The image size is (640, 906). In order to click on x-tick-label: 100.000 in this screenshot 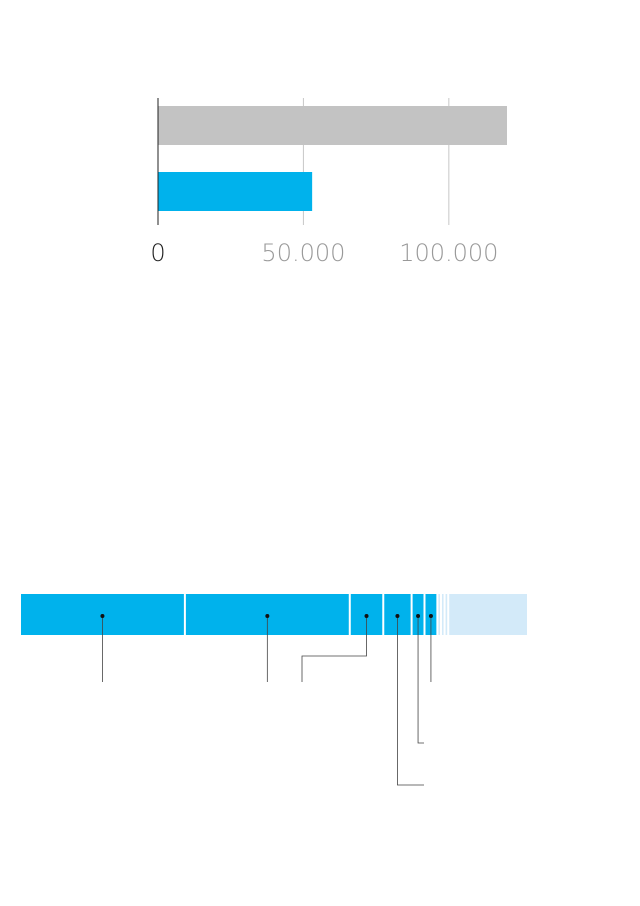, I will do `click(448, 253)`.